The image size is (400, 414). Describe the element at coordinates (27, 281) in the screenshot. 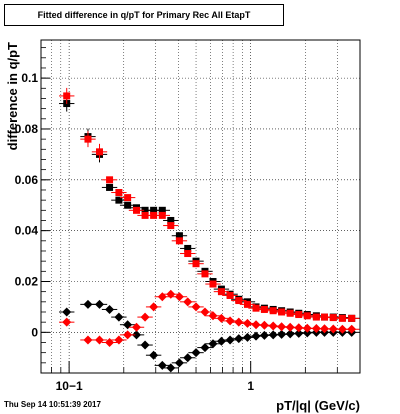

I see `y-tick-label: 0.02` at that location.